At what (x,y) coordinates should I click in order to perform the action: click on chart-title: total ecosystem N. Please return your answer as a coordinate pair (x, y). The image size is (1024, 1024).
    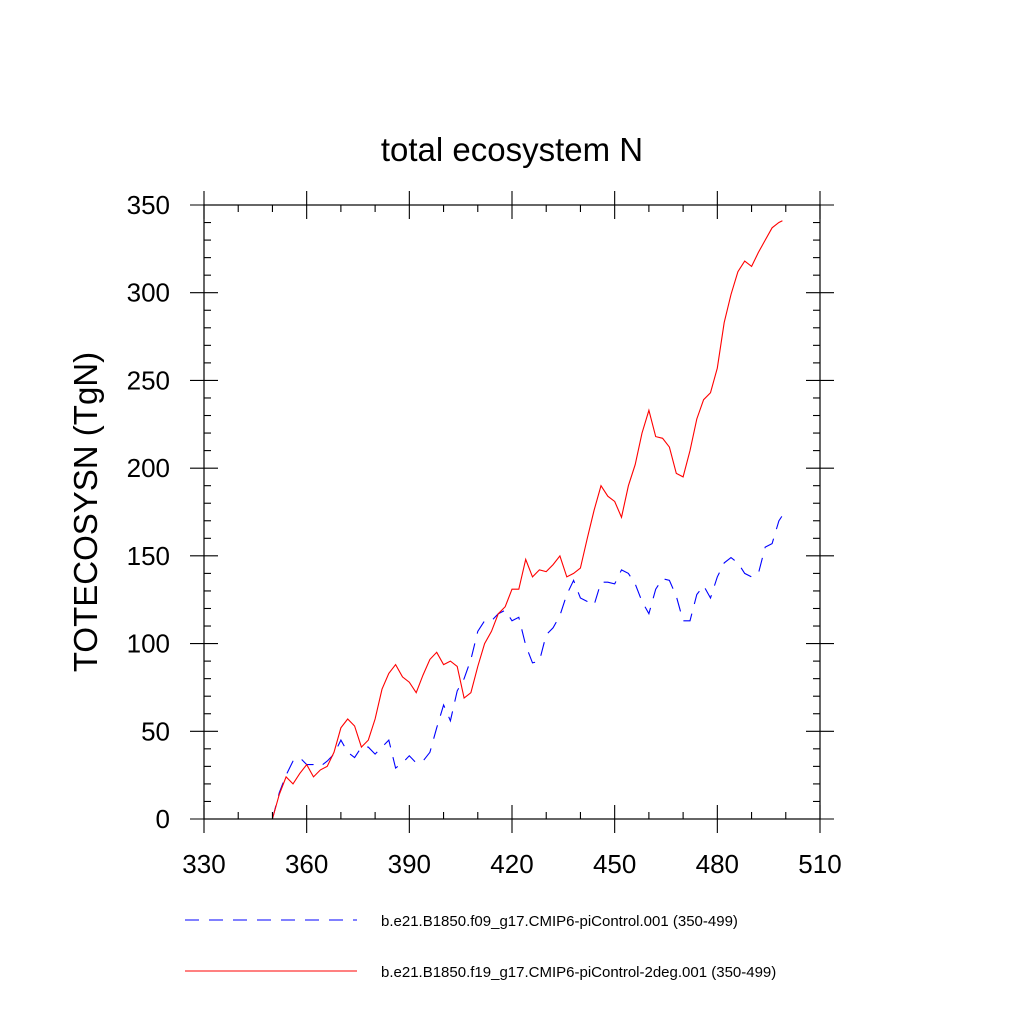
    Looking at the image, I should click on (512, 149).